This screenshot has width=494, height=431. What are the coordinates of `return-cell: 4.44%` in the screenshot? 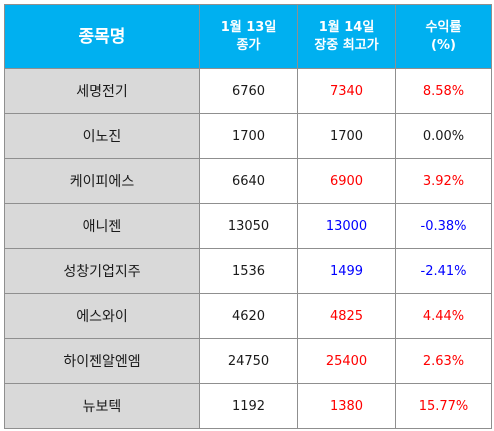 It's located at (443, 316).